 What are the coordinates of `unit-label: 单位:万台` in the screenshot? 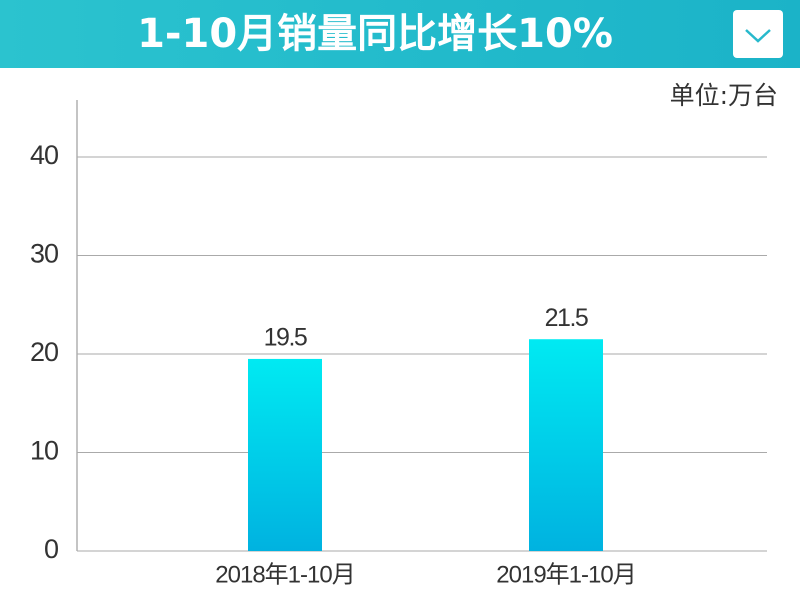 It's located at (724, 95).